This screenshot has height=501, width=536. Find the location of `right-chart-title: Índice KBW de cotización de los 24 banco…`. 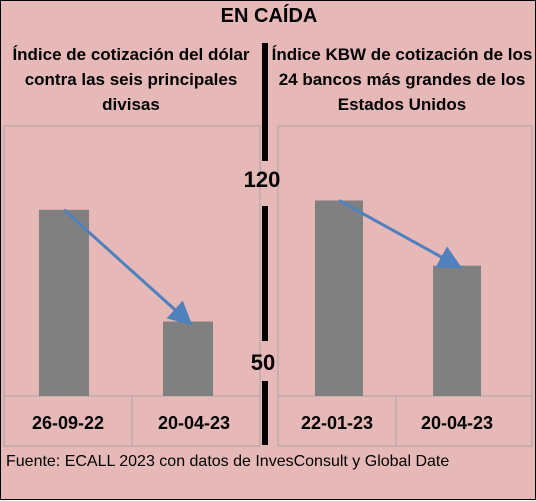

right-chart-title: Índice KBW de cotización de los 24 banco… is located at coordinates (402, 79).